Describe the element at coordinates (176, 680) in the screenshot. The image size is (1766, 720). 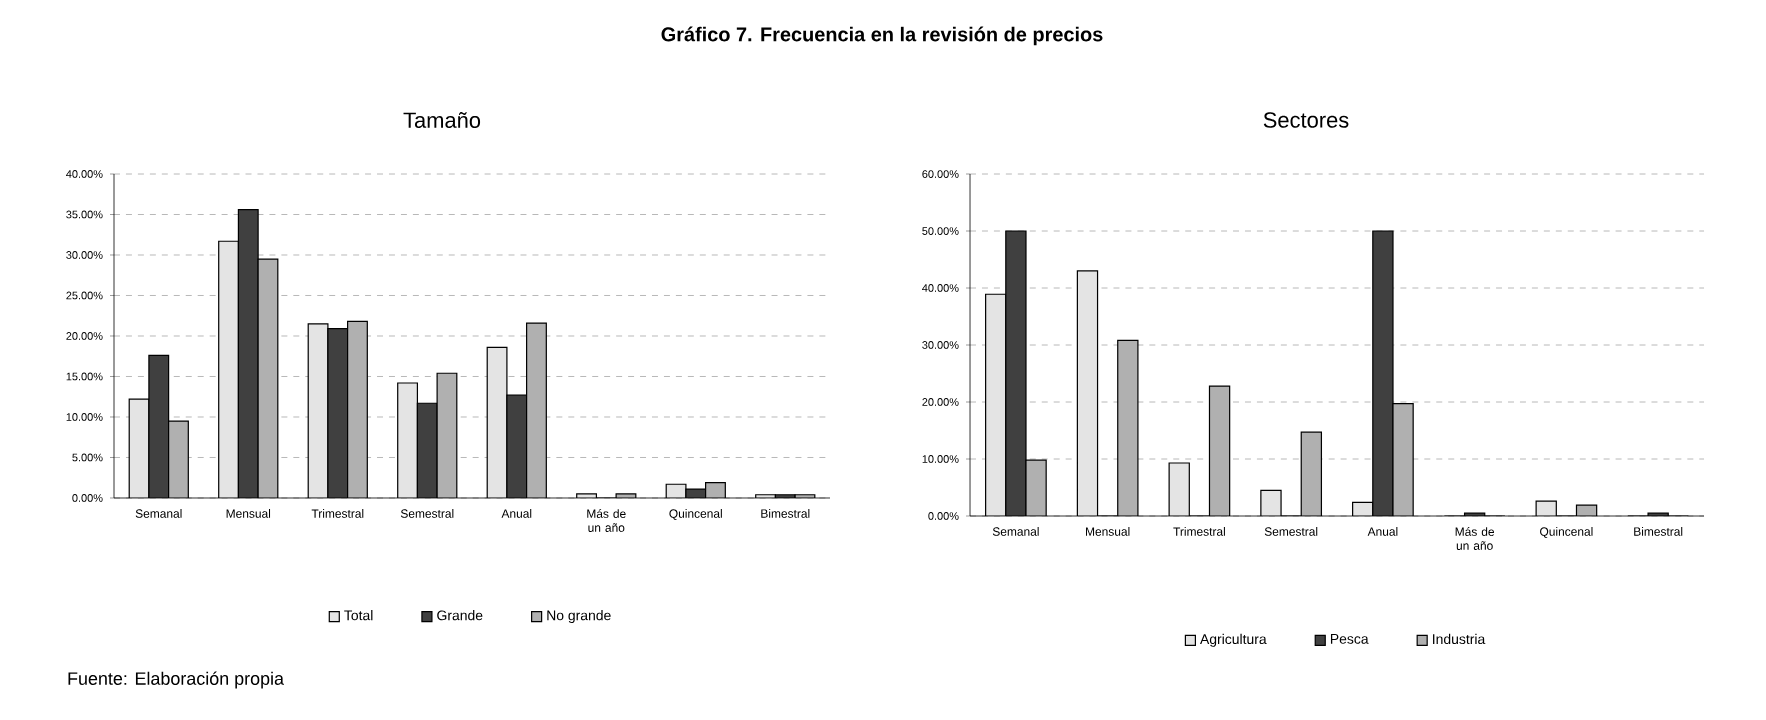
I see `source-note: Fuente: Elaboración propia` at that location.